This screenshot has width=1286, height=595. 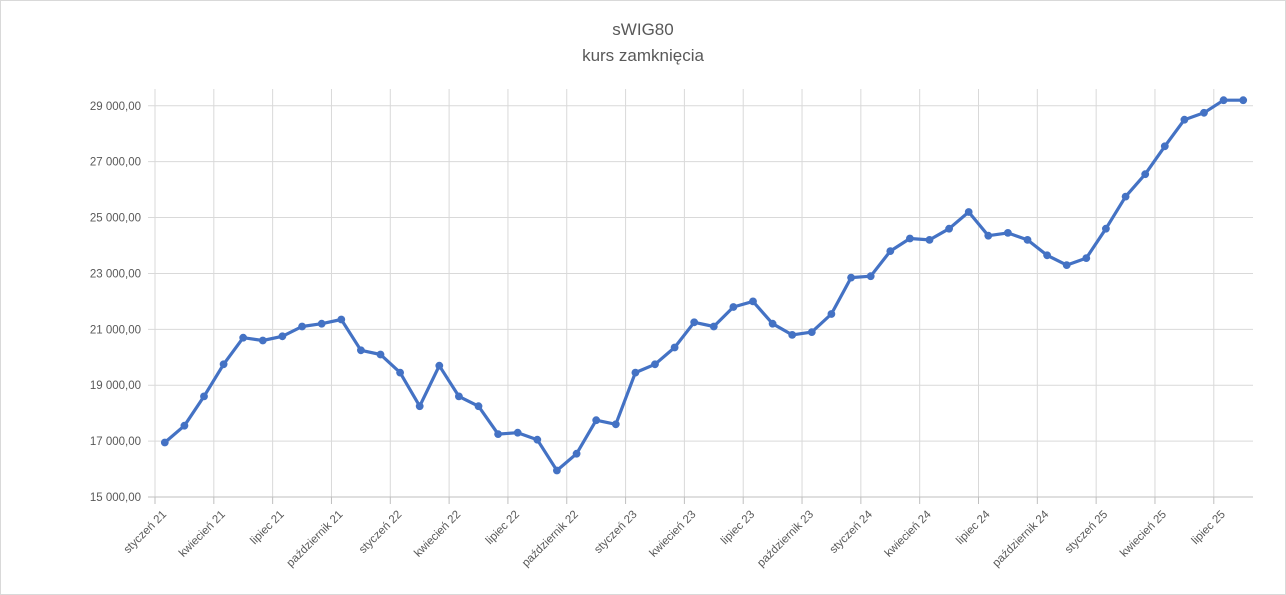 I want to click on x-tick-label: kwiecień 25, so click(x=1143, y=534).